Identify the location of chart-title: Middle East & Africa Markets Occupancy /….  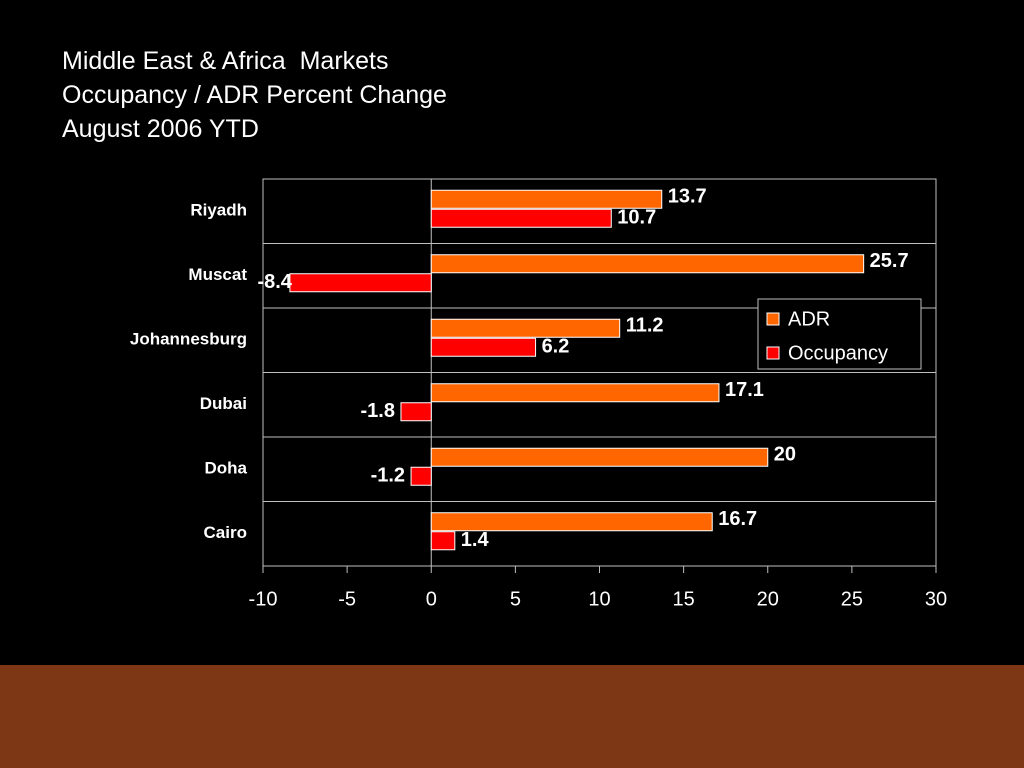
(254, 95).